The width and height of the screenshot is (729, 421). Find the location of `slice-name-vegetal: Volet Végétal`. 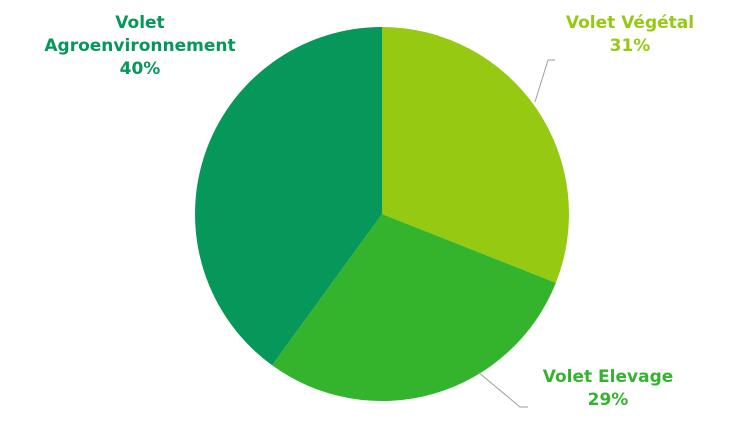

slice-name-vegetal: Volet Végétal is located at coordinates (630, 23).